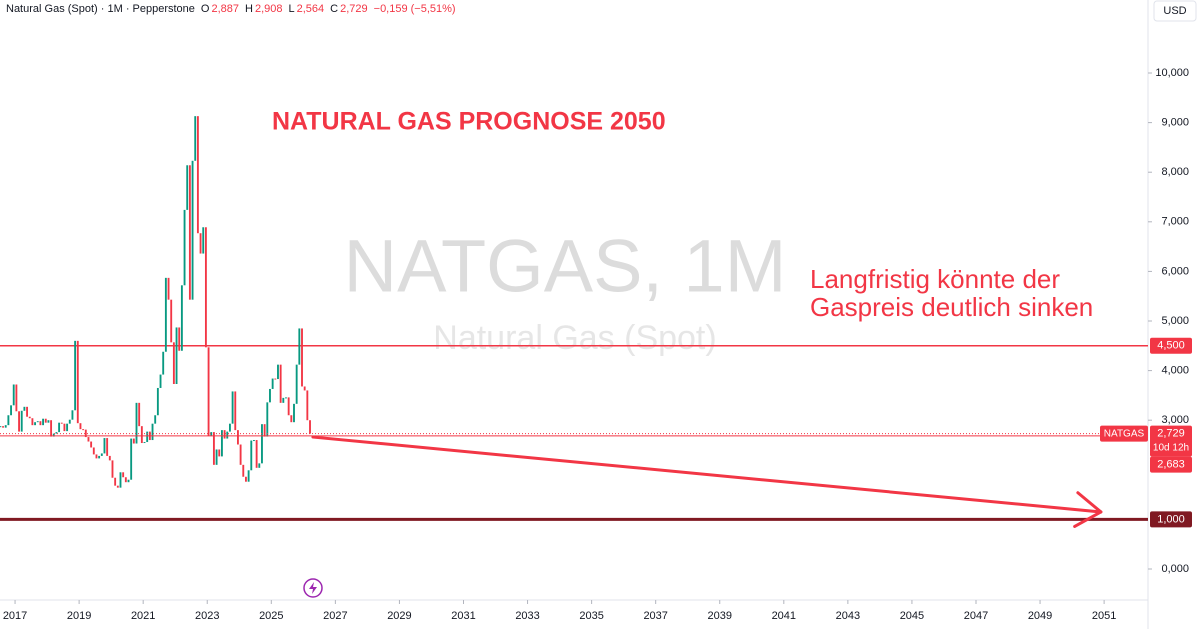 Image resolution: width=1204 pixels, height=629 pixels. Describe the element at coordinates (271, 616) in the screenshot. I see `x-tick-label: 2025` at that location.